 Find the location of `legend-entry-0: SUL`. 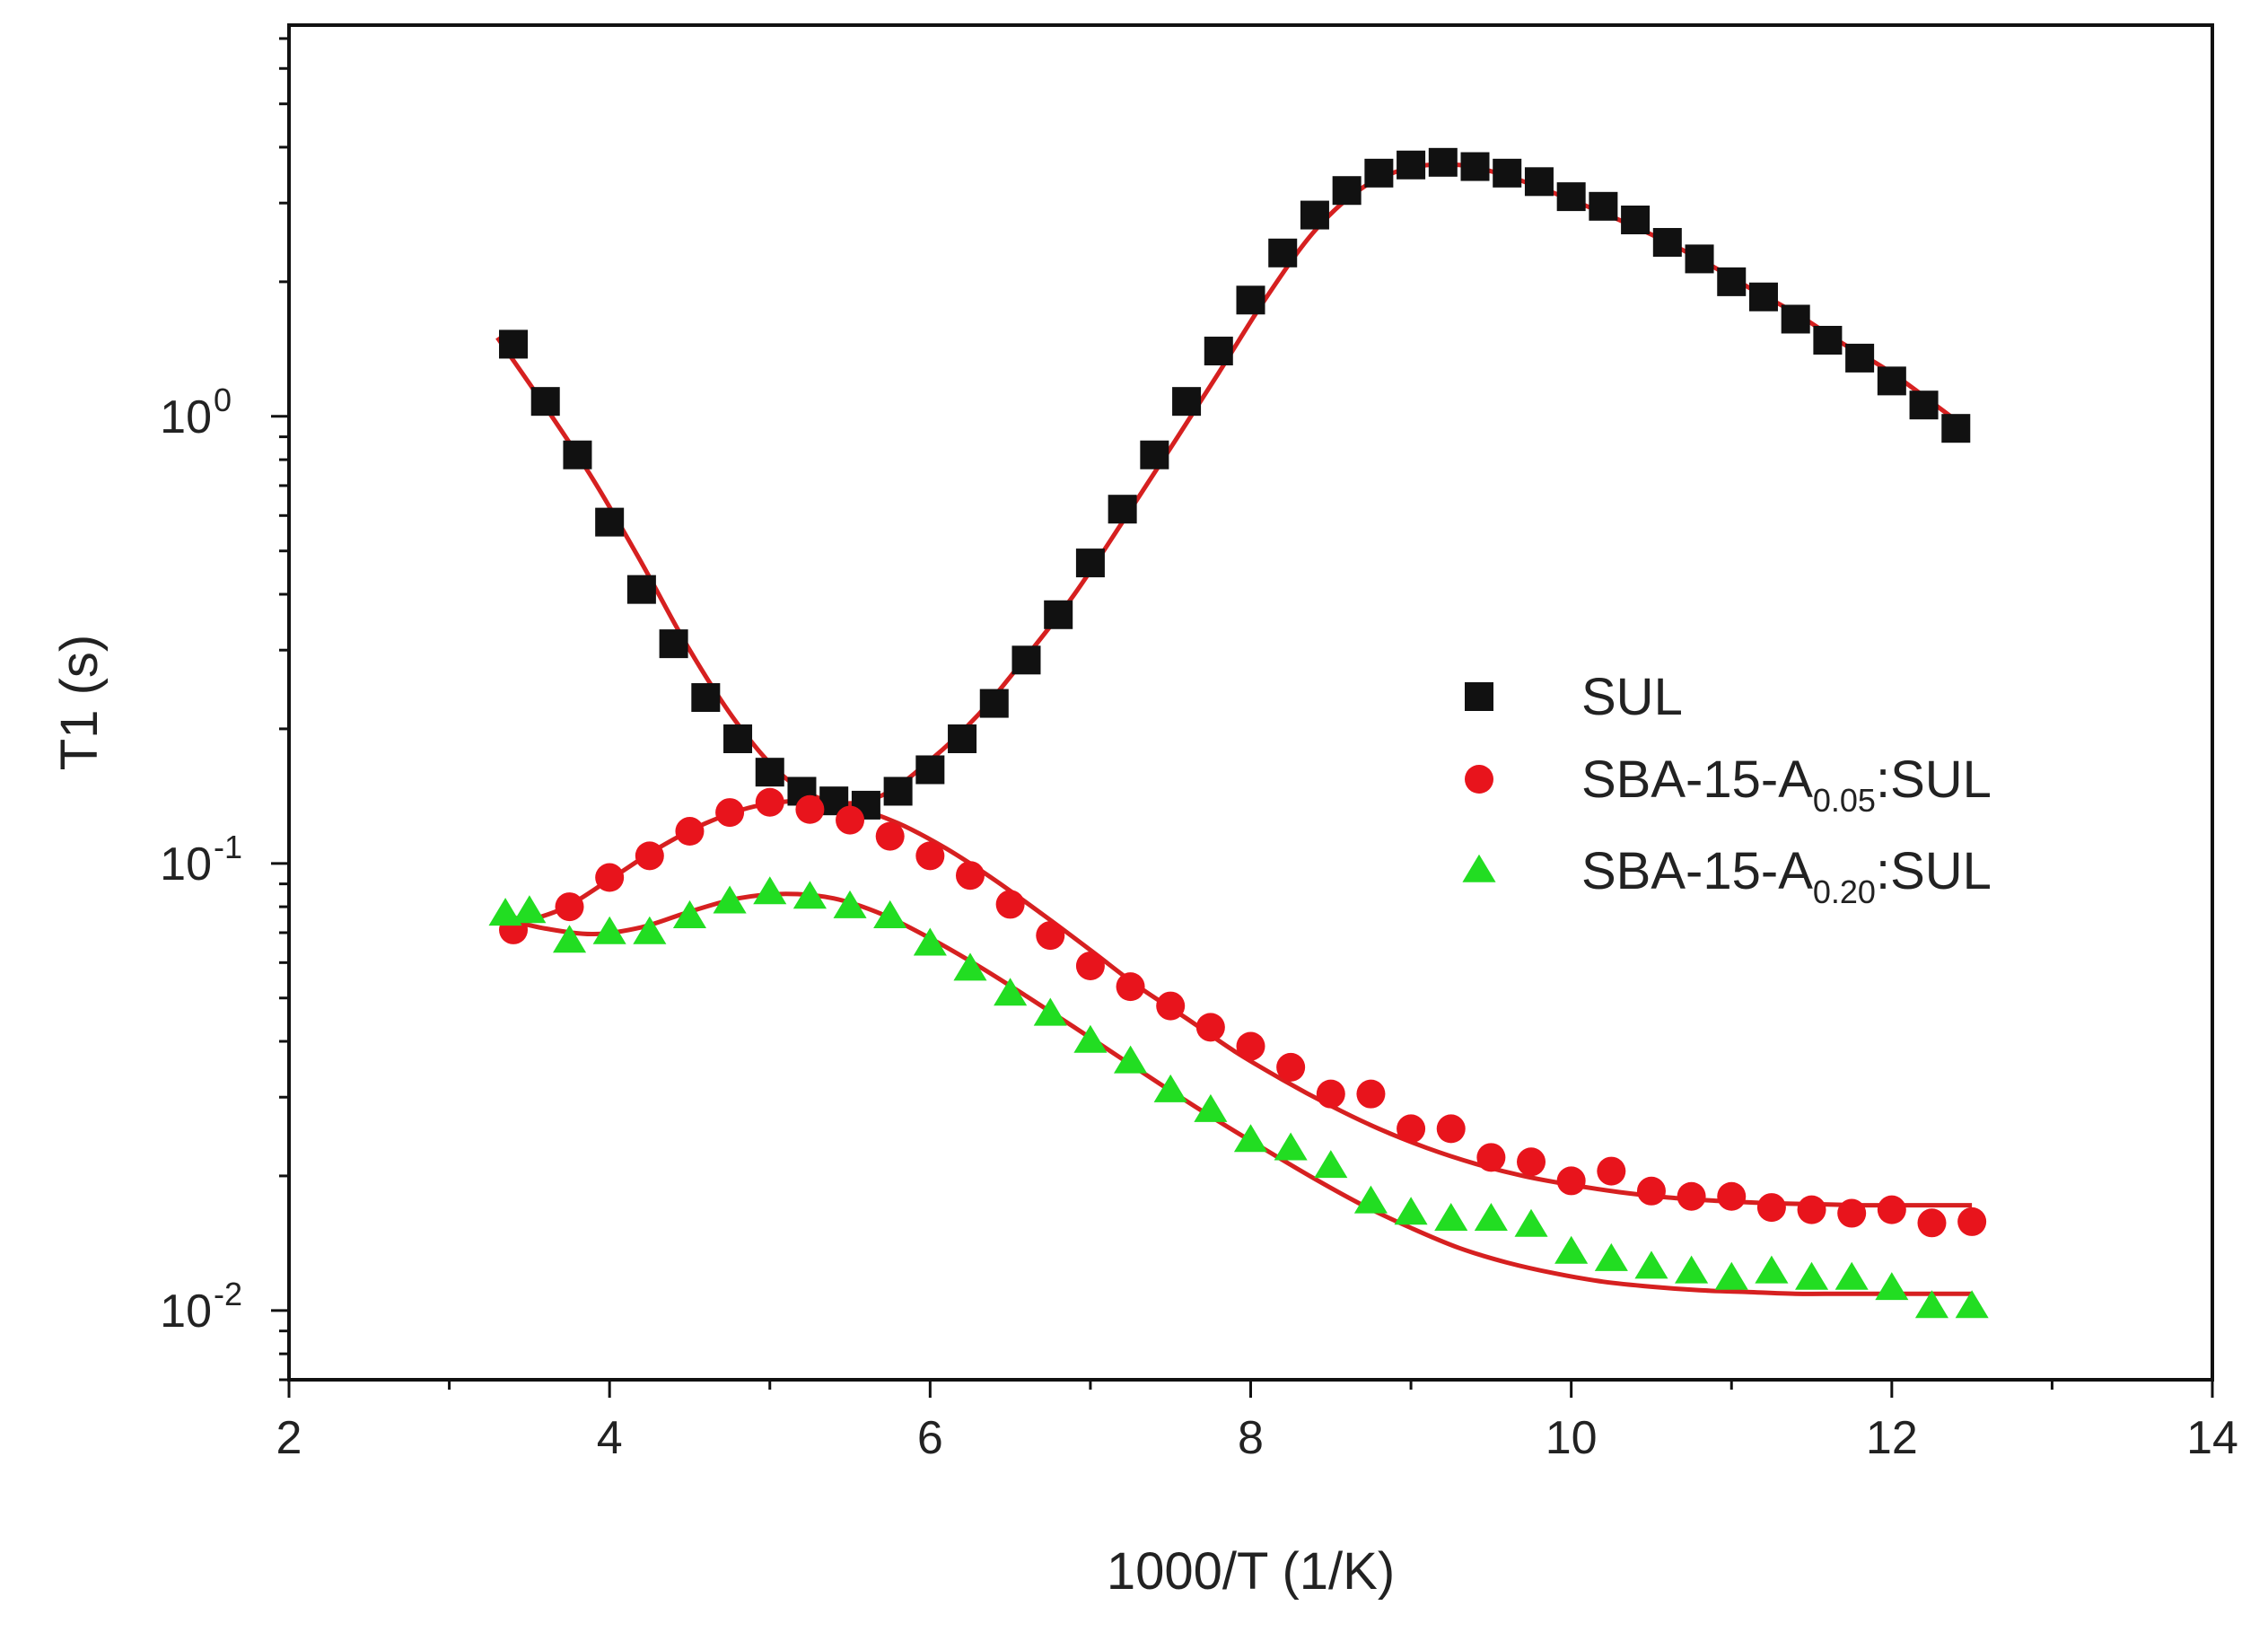

legend-entry-0: SUL is located at coordinates (1574, 697).